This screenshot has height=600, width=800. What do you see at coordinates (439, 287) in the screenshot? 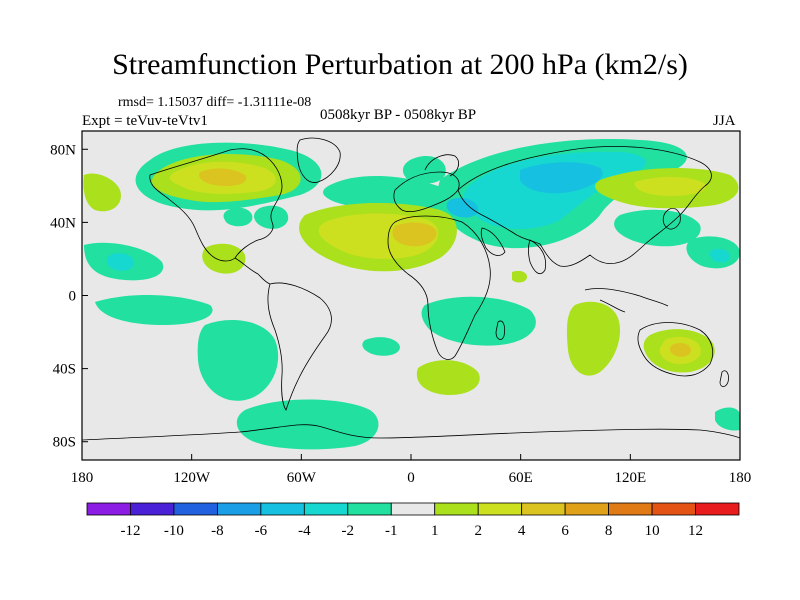
I see `coastline-africa` at bounding box center [439, 287].